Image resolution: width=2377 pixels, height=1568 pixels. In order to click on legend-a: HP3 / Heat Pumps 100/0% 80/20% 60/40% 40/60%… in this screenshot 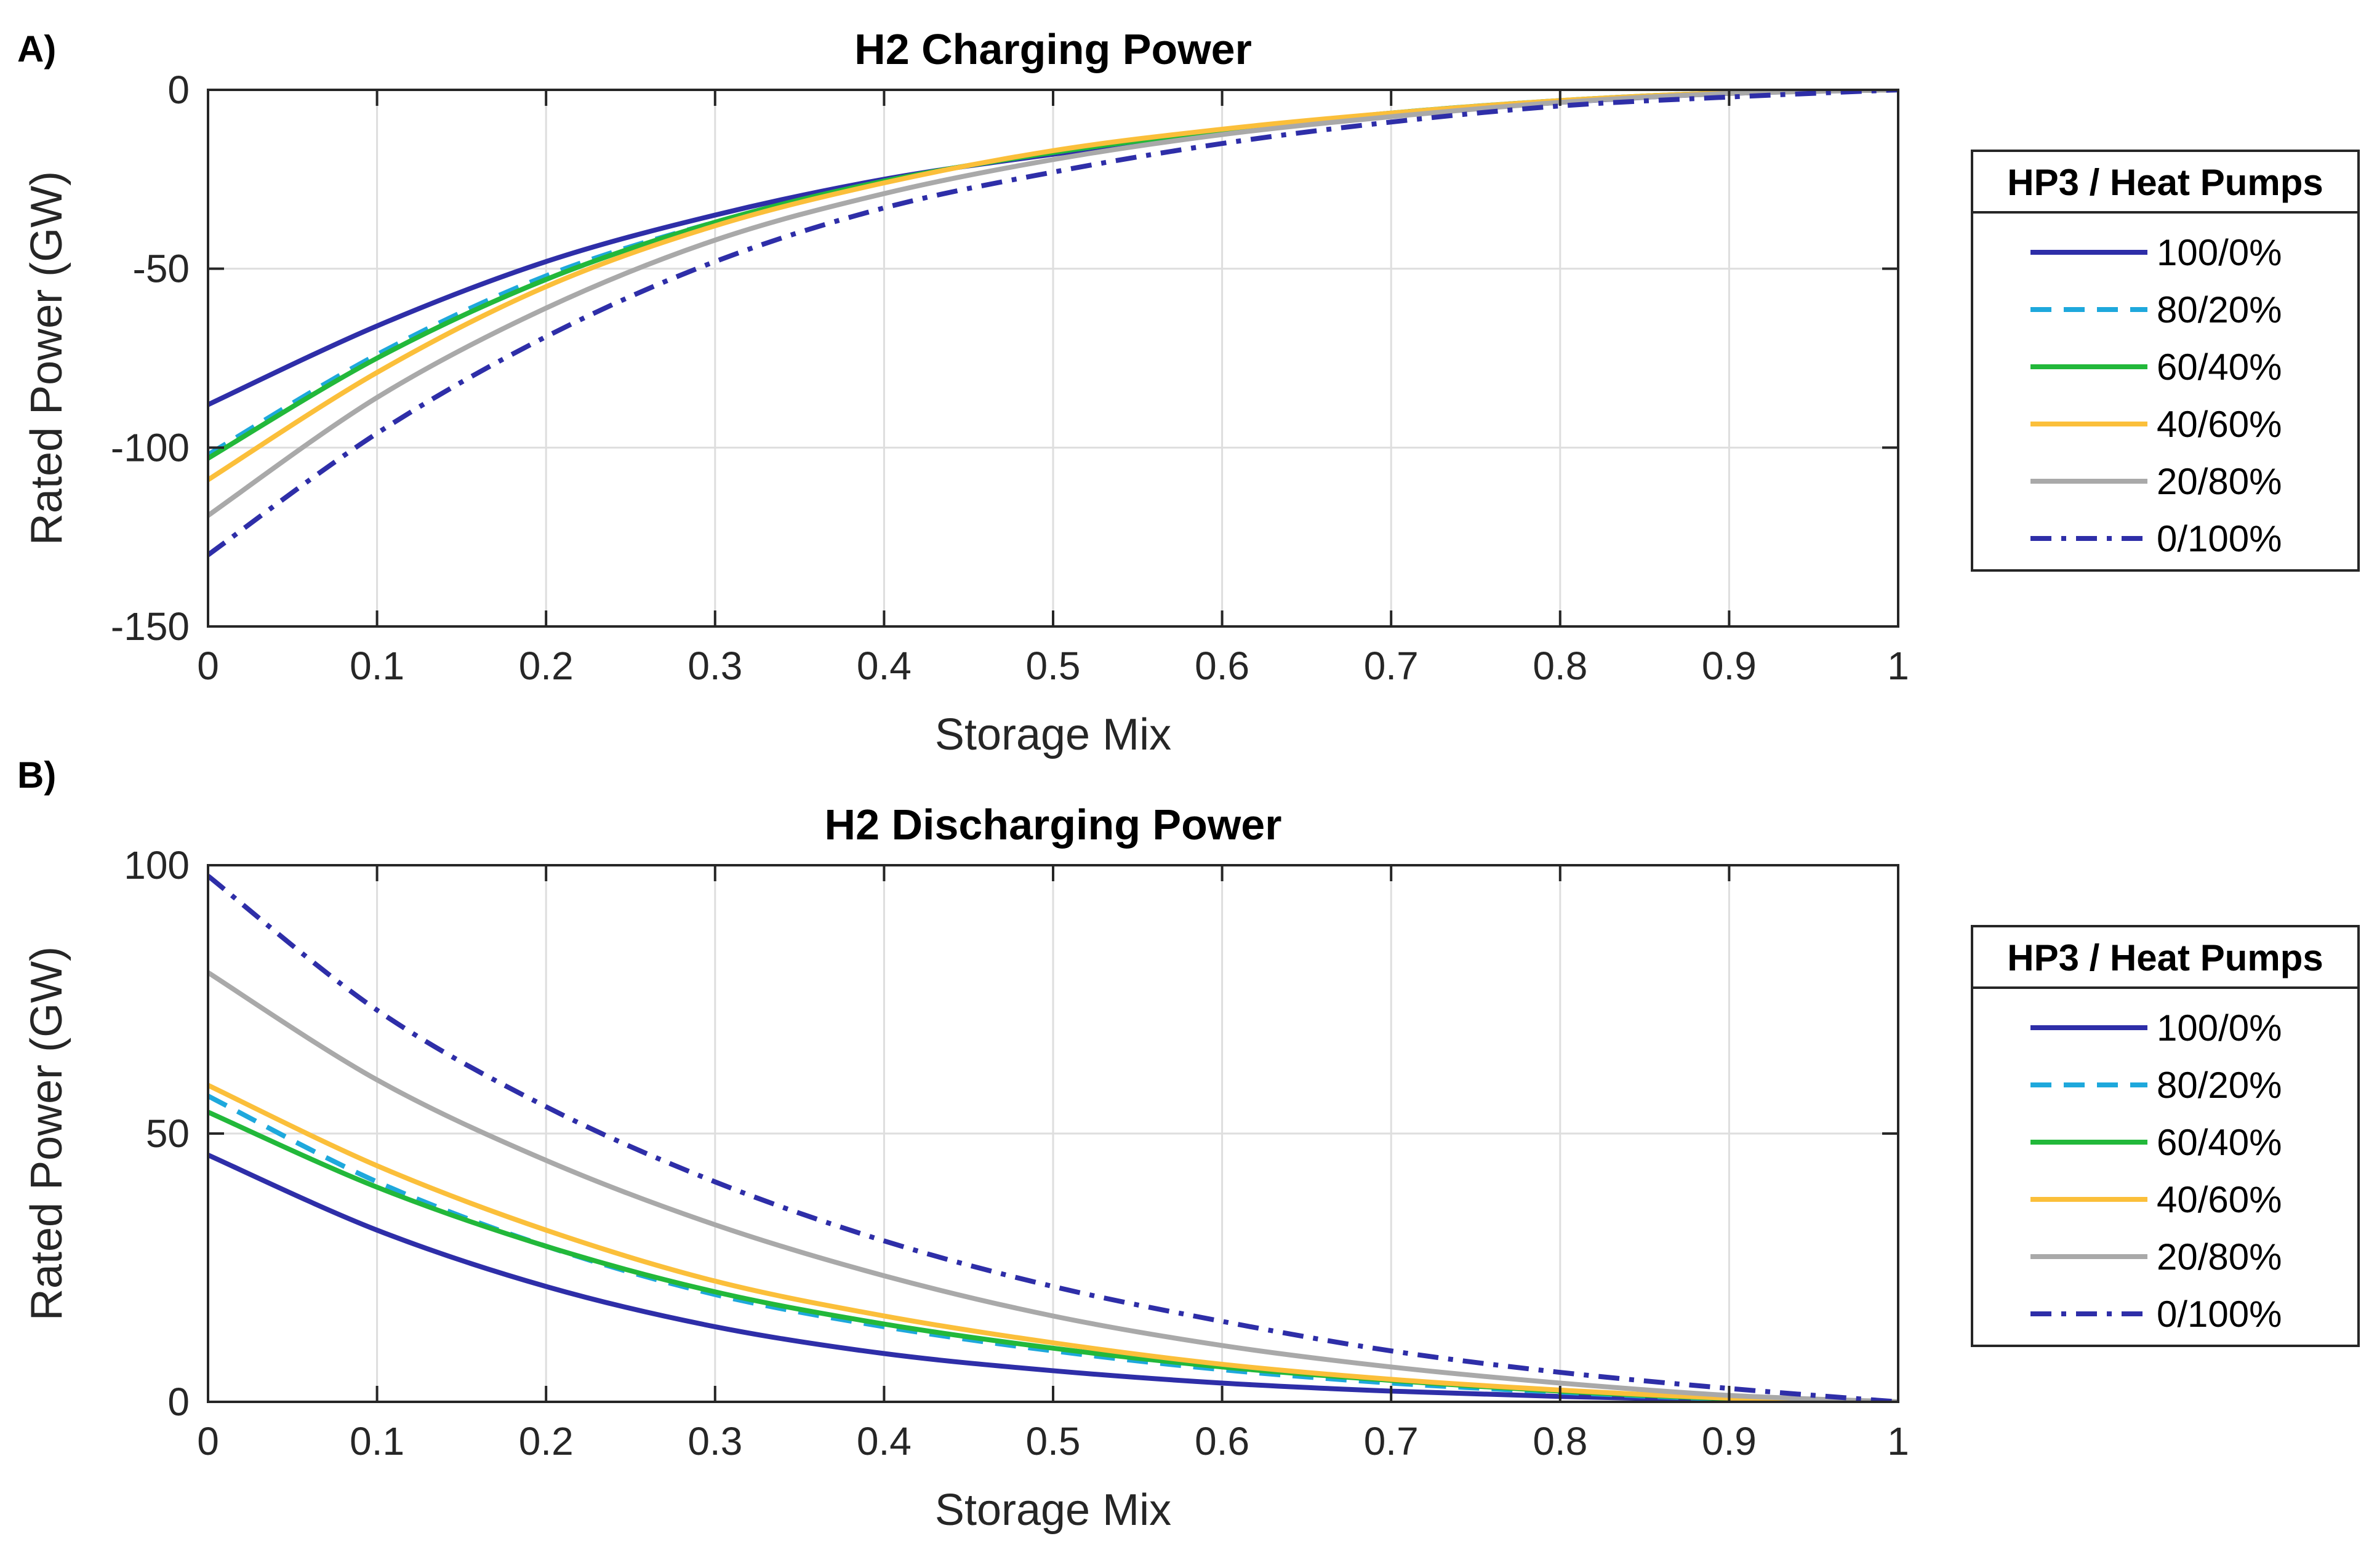, I will do `click(2165, 361)`.